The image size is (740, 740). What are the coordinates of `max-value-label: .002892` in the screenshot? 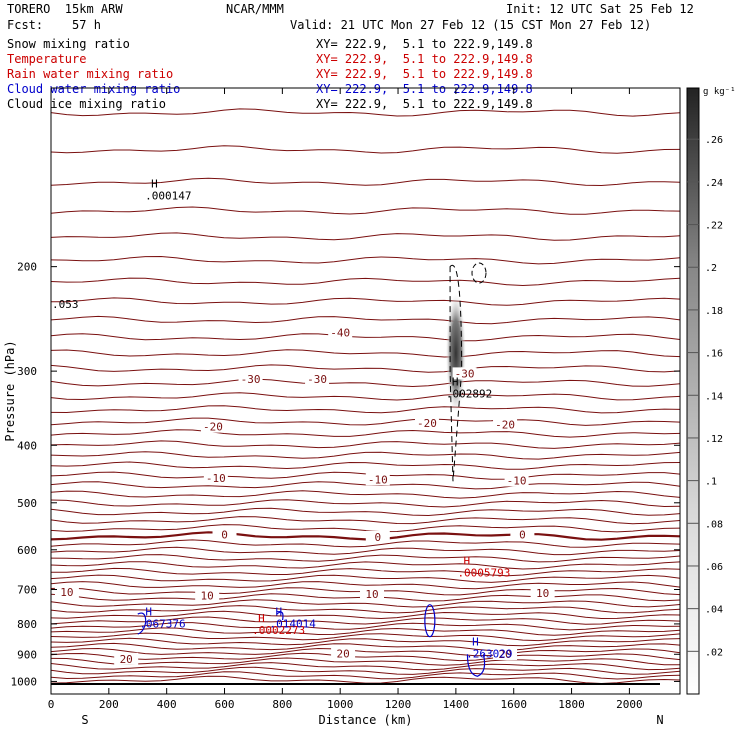 It's located at (469, 394).